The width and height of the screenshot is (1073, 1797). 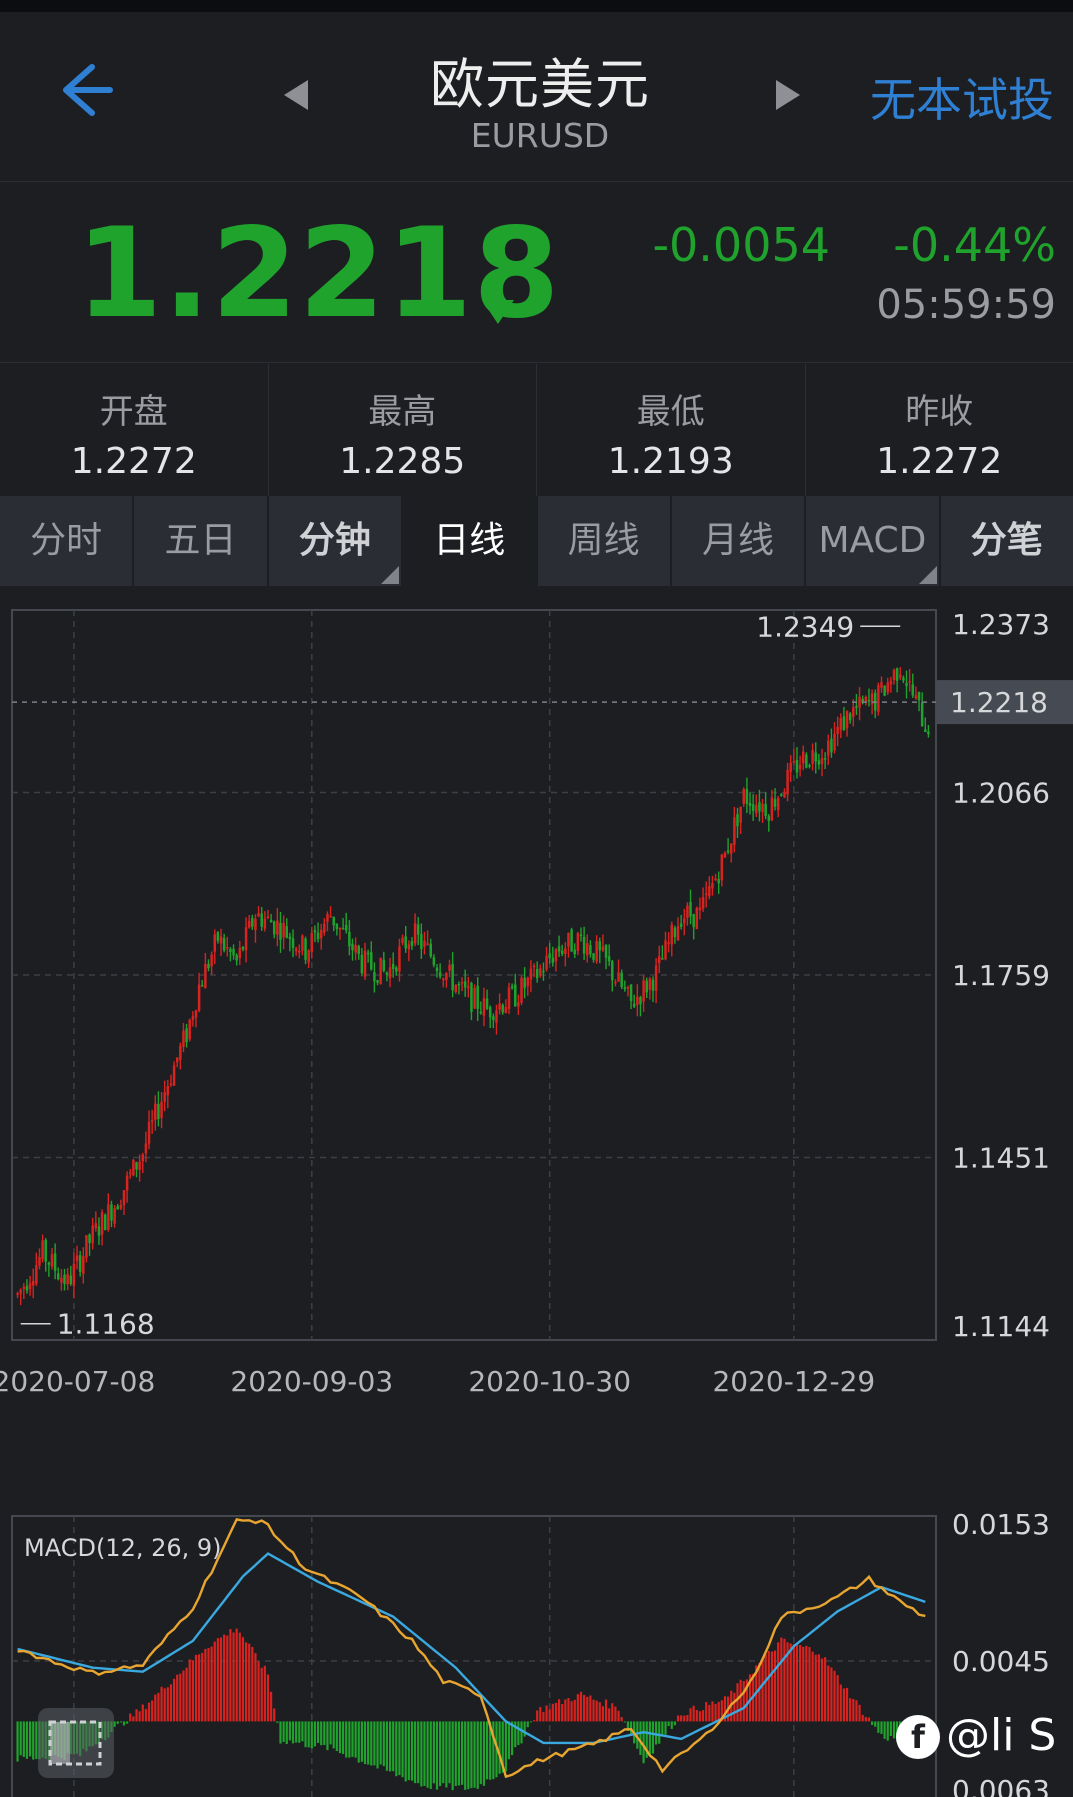 I want to click on tab-label: 分笔, so click(x=1006, y=540).